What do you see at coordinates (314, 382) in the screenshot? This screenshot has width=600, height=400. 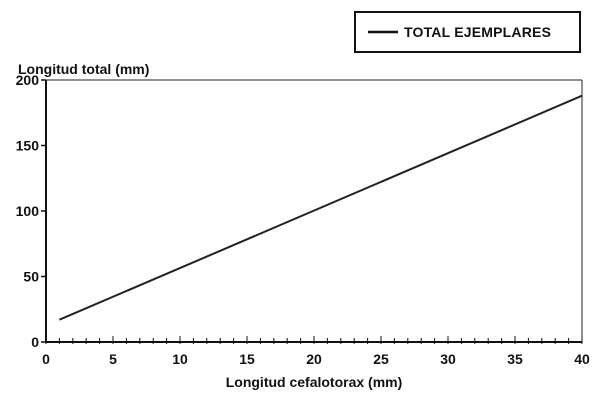 I see `x-axis-title: Longitud cefalotorax (mm)` at bounding box center [314, 382].